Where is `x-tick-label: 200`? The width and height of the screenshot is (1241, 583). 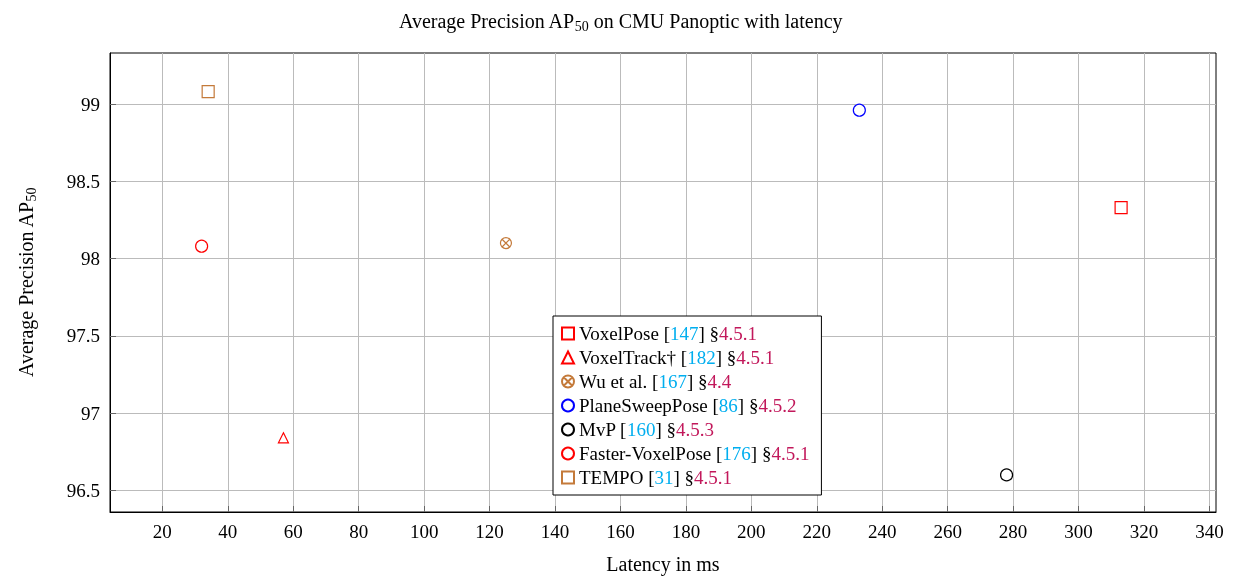 x-tick-label: 200 is located at coordinates (751, 531).